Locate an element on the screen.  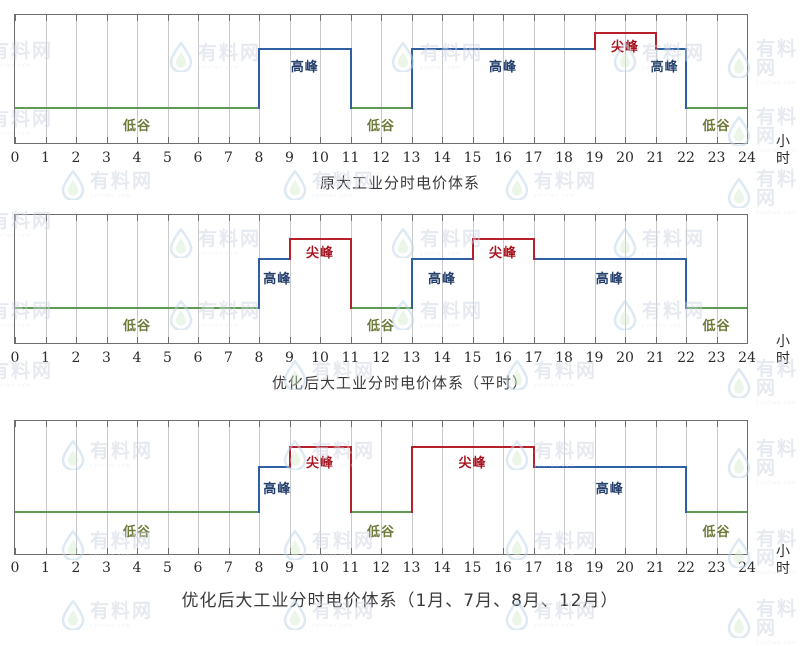
x-tick-label: 11 is located at coordinates (350, 568).